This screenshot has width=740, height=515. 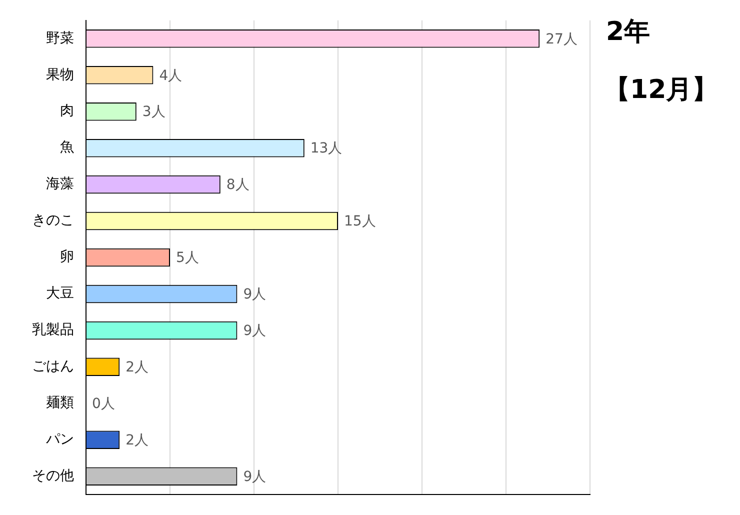 I want to click on y-tick-label: その他, so click(x=53, y=476).